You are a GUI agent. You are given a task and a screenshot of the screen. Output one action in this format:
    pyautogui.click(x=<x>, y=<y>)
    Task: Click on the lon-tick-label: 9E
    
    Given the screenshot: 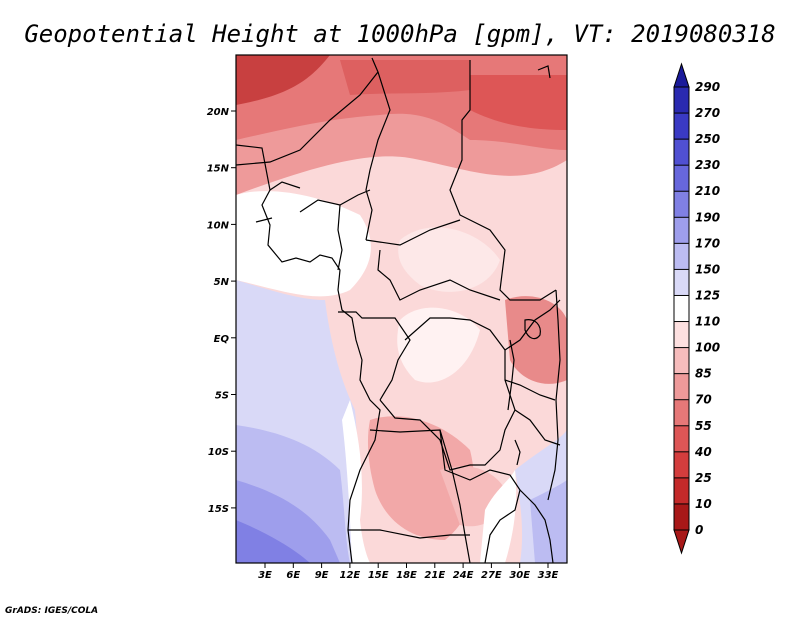 What is the action you would take?
    pyautogui.click(x=322, y=575)
    